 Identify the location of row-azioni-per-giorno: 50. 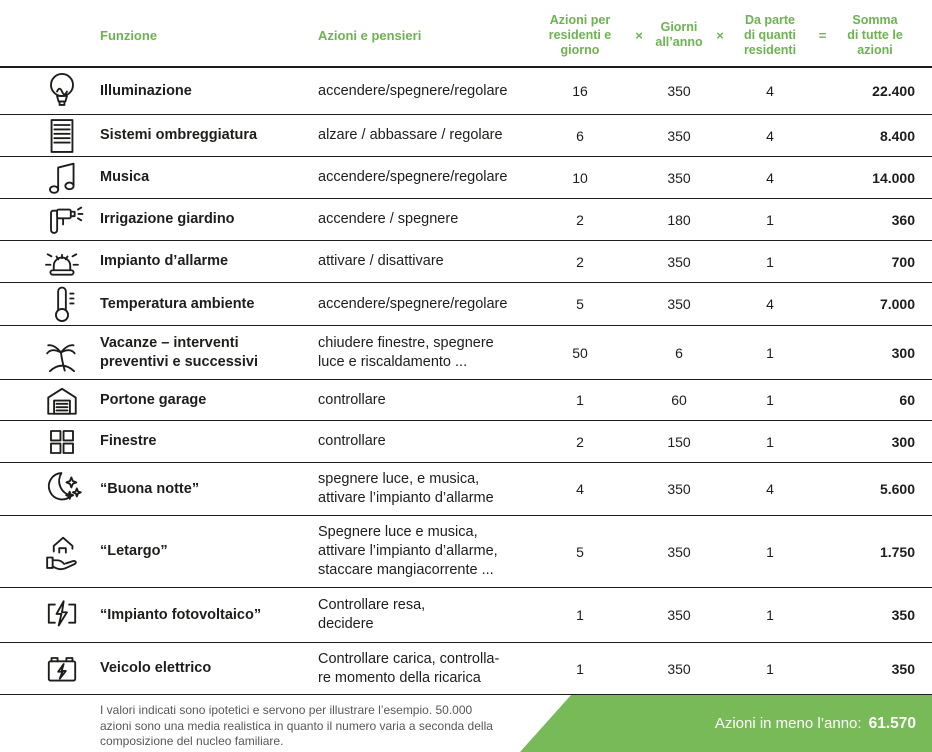
(580, 352).